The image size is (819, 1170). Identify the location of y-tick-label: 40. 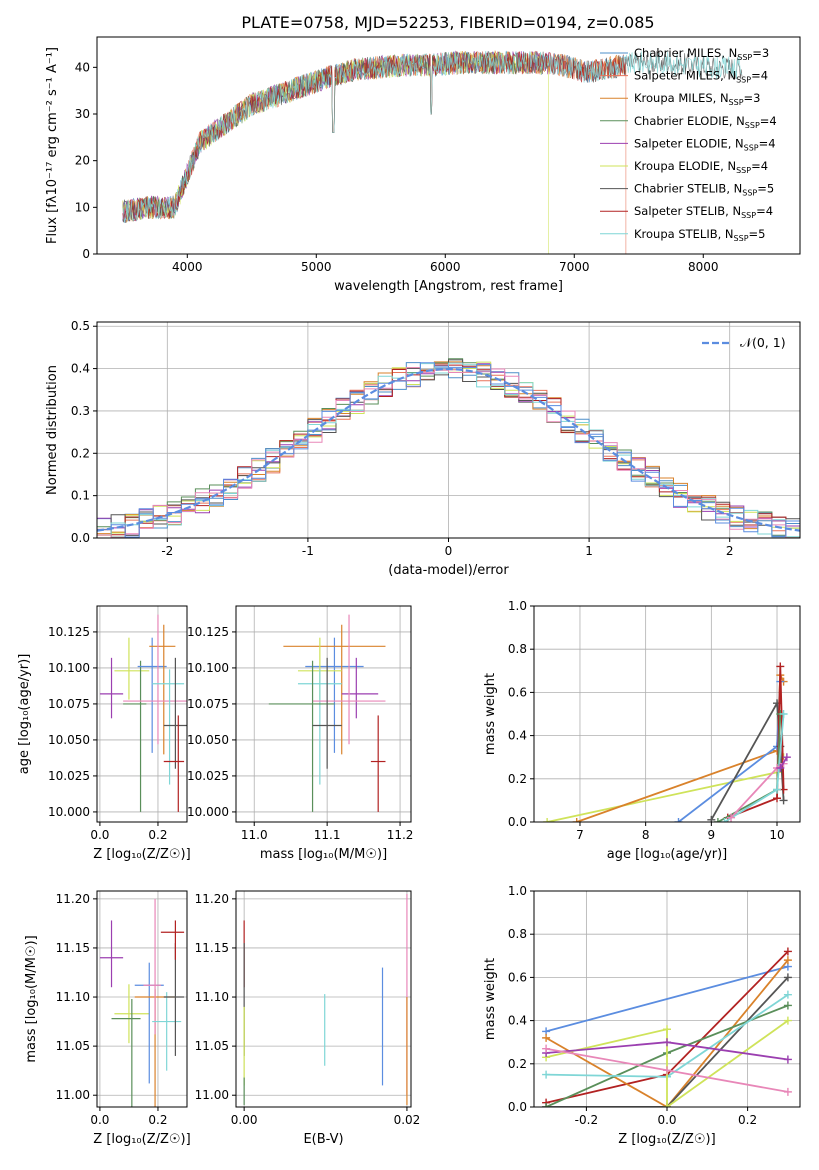
(82, 67).